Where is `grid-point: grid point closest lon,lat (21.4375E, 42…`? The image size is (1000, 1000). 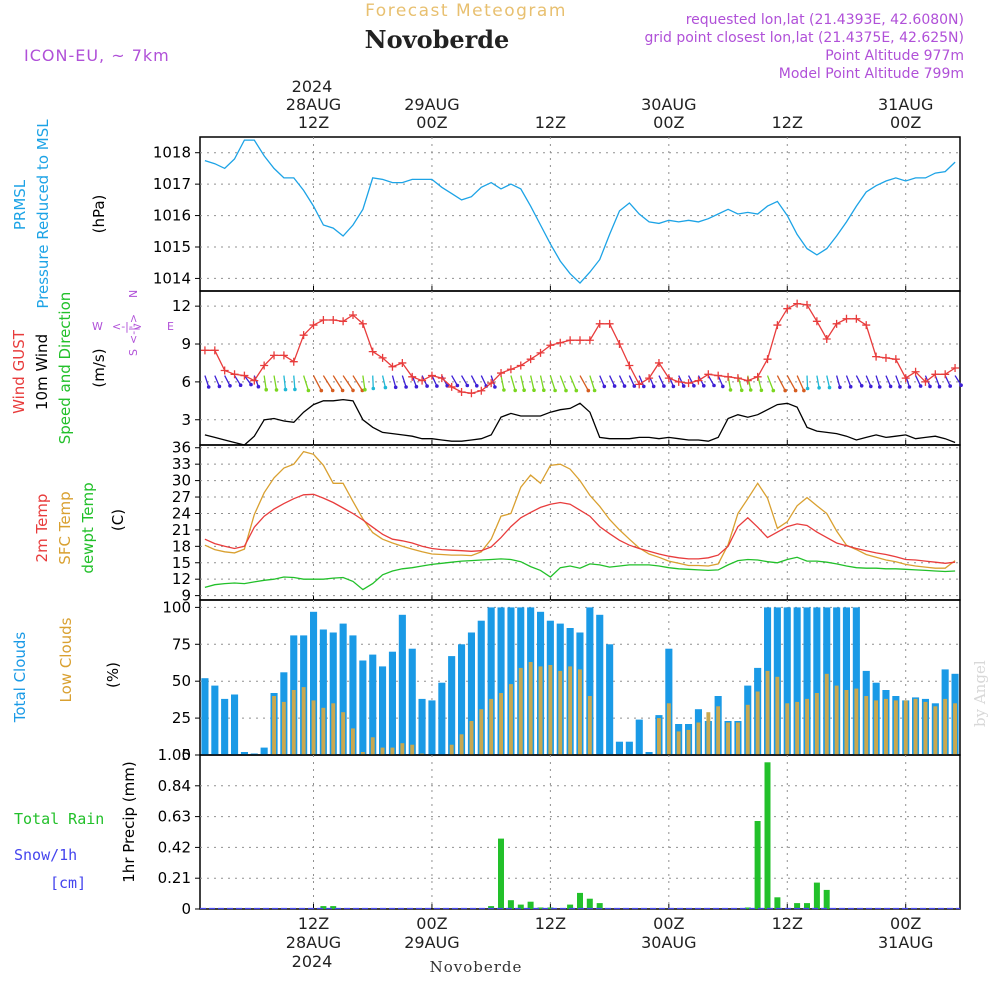
grid-point: grid point closest lon,lat (21.4375E, 42… is located at coordinates (804, 38).